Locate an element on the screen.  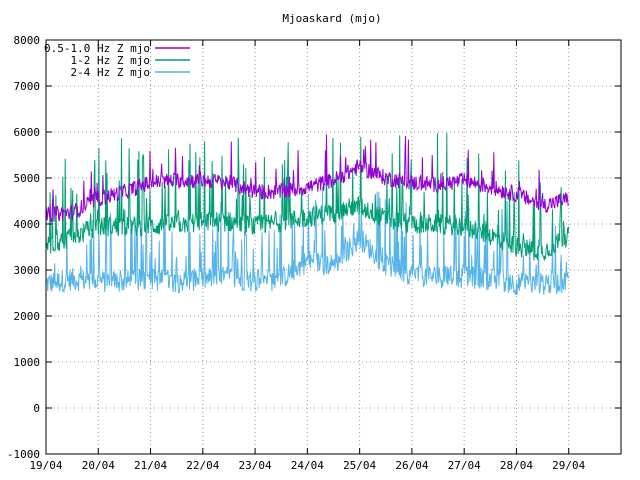
x-tick-label: 22/04 is located at coordinates (202, 465).